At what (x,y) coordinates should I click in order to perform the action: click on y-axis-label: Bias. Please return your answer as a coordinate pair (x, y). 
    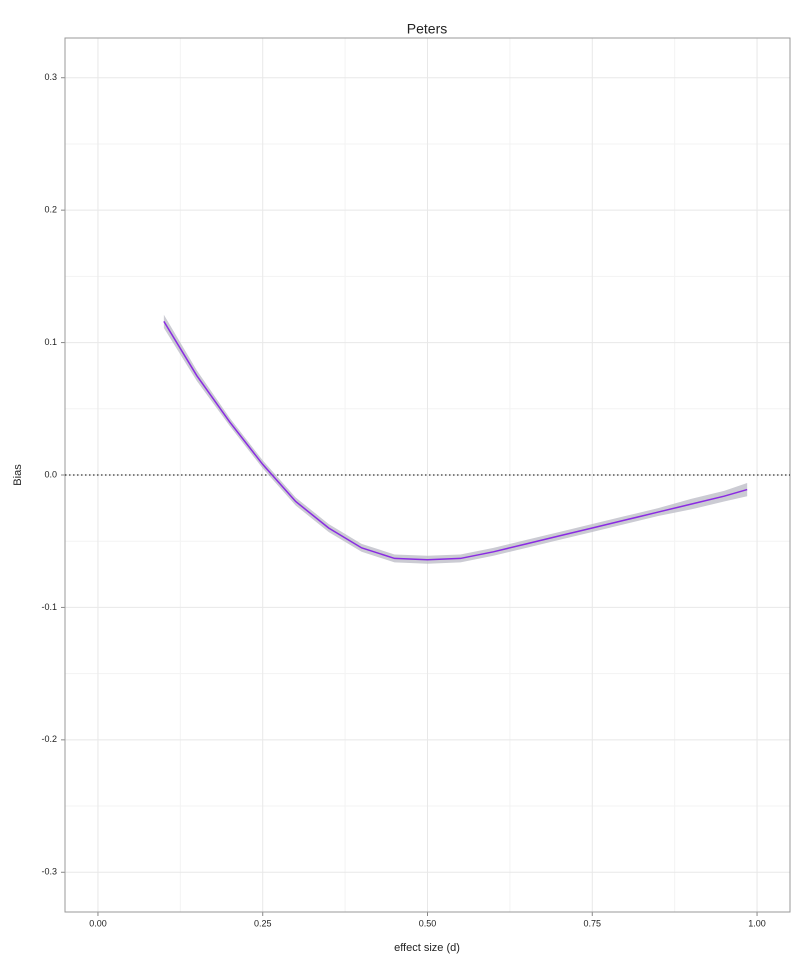
    Looking at the image, I should click on (18, 475).